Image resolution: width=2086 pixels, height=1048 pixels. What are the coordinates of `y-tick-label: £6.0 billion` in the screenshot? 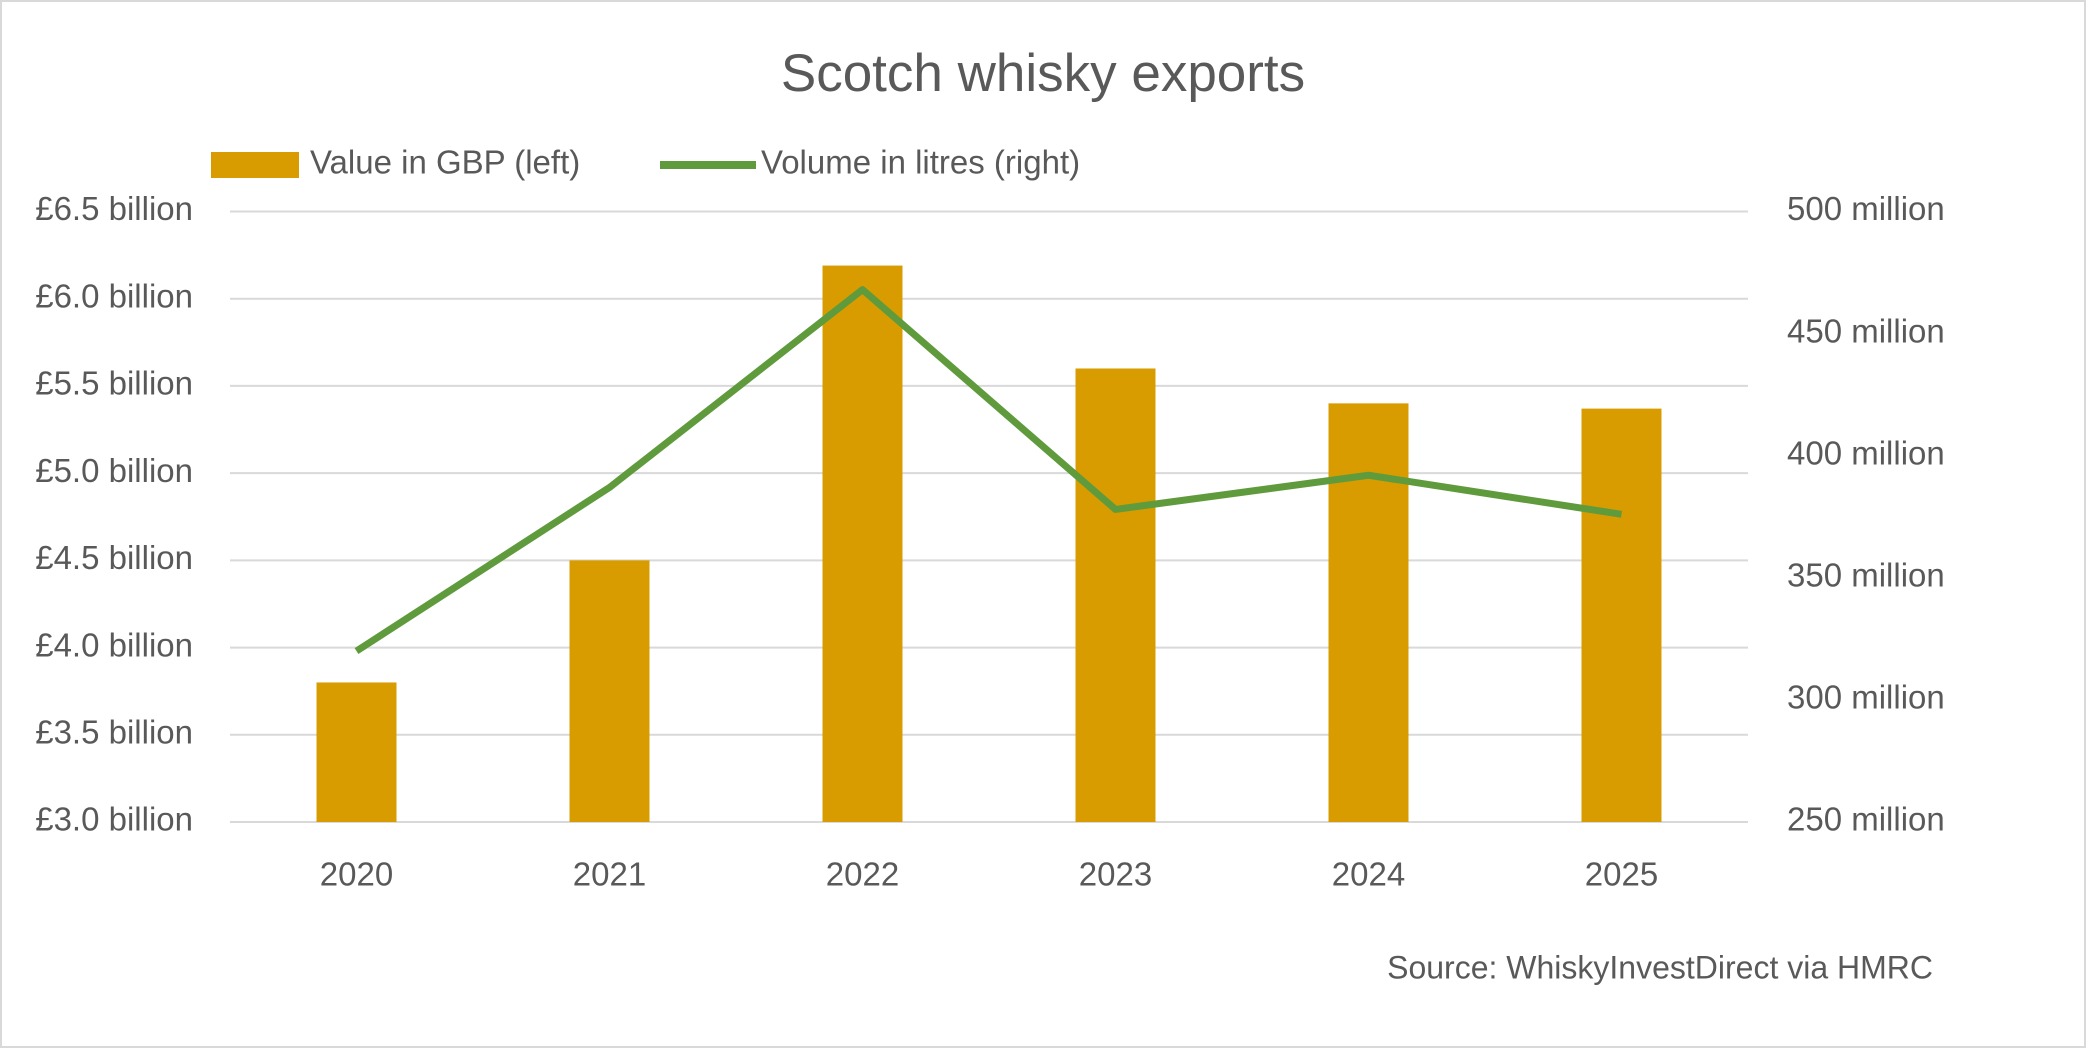 It's located at (114, 295).